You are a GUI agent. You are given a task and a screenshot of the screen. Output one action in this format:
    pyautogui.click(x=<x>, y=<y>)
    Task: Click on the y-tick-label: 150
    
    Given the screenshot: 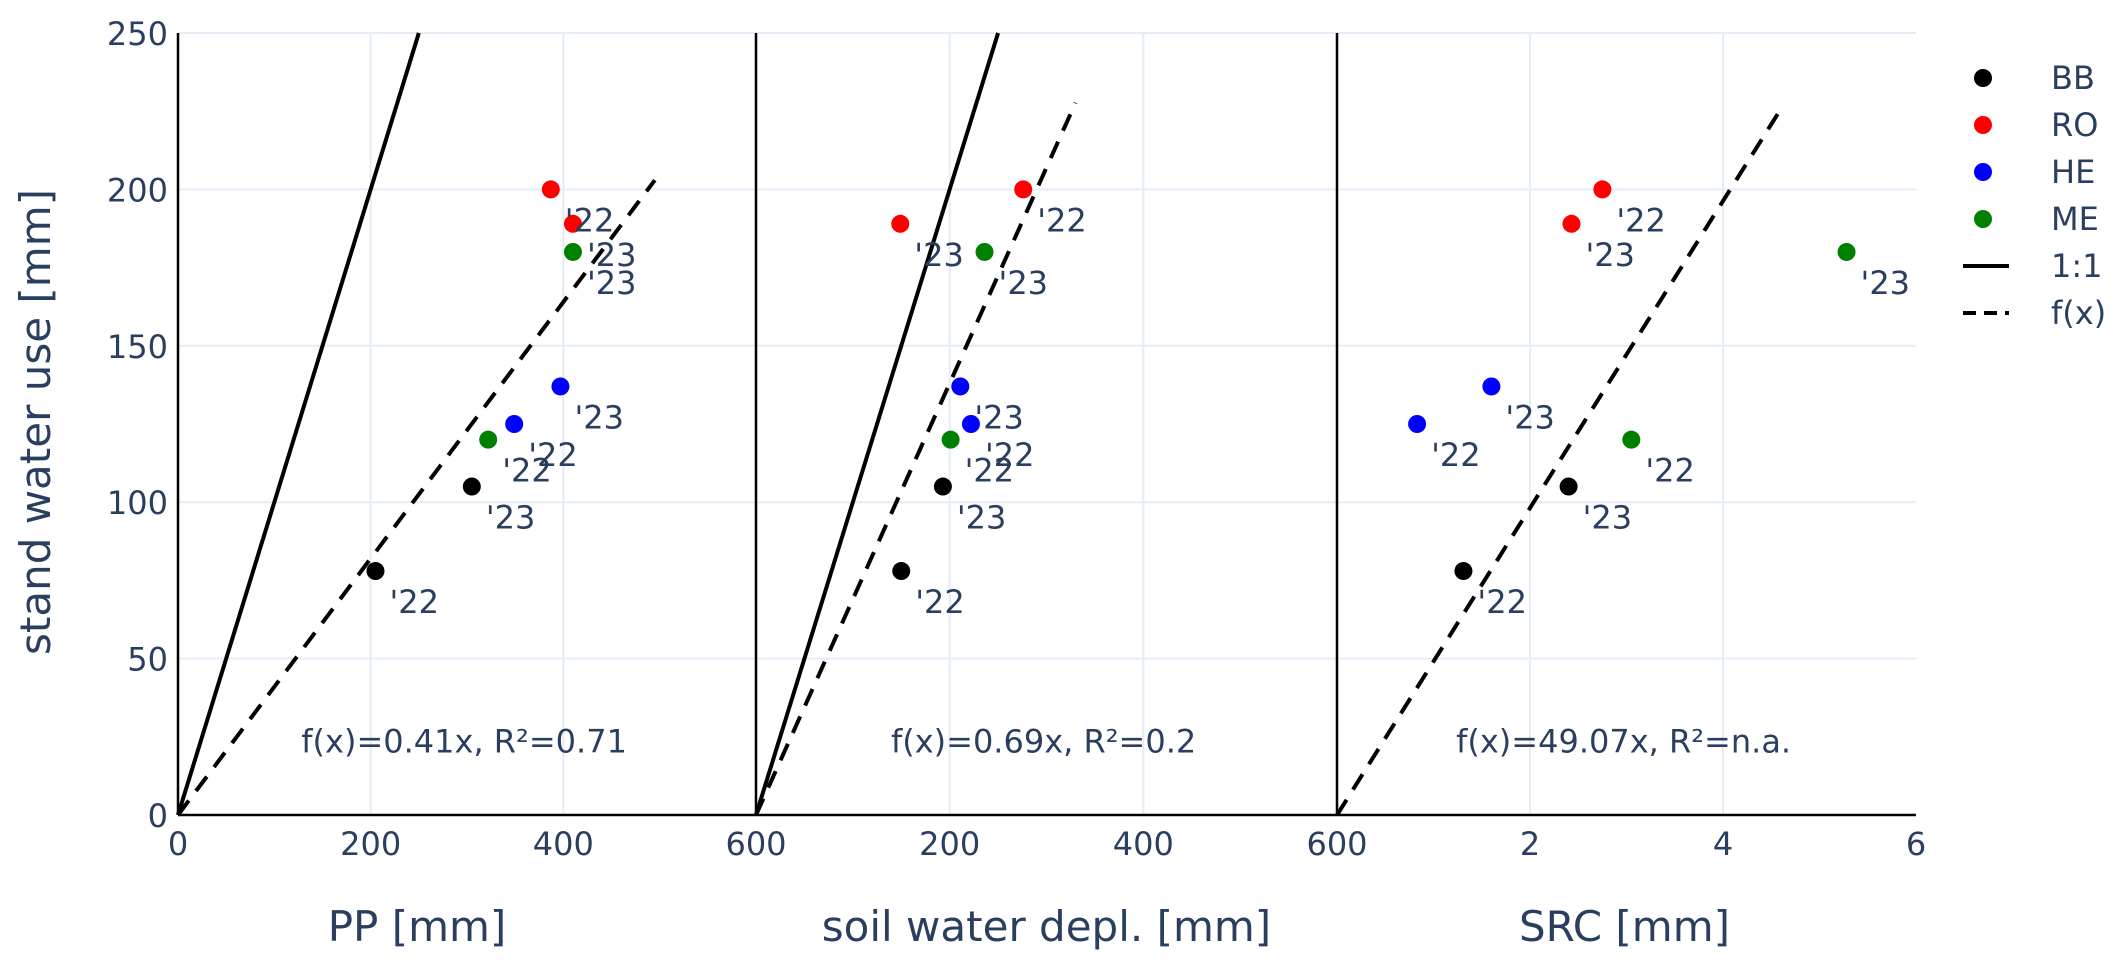 What is the action you would take?
    pyautogui.click(x=137, y=347)
    